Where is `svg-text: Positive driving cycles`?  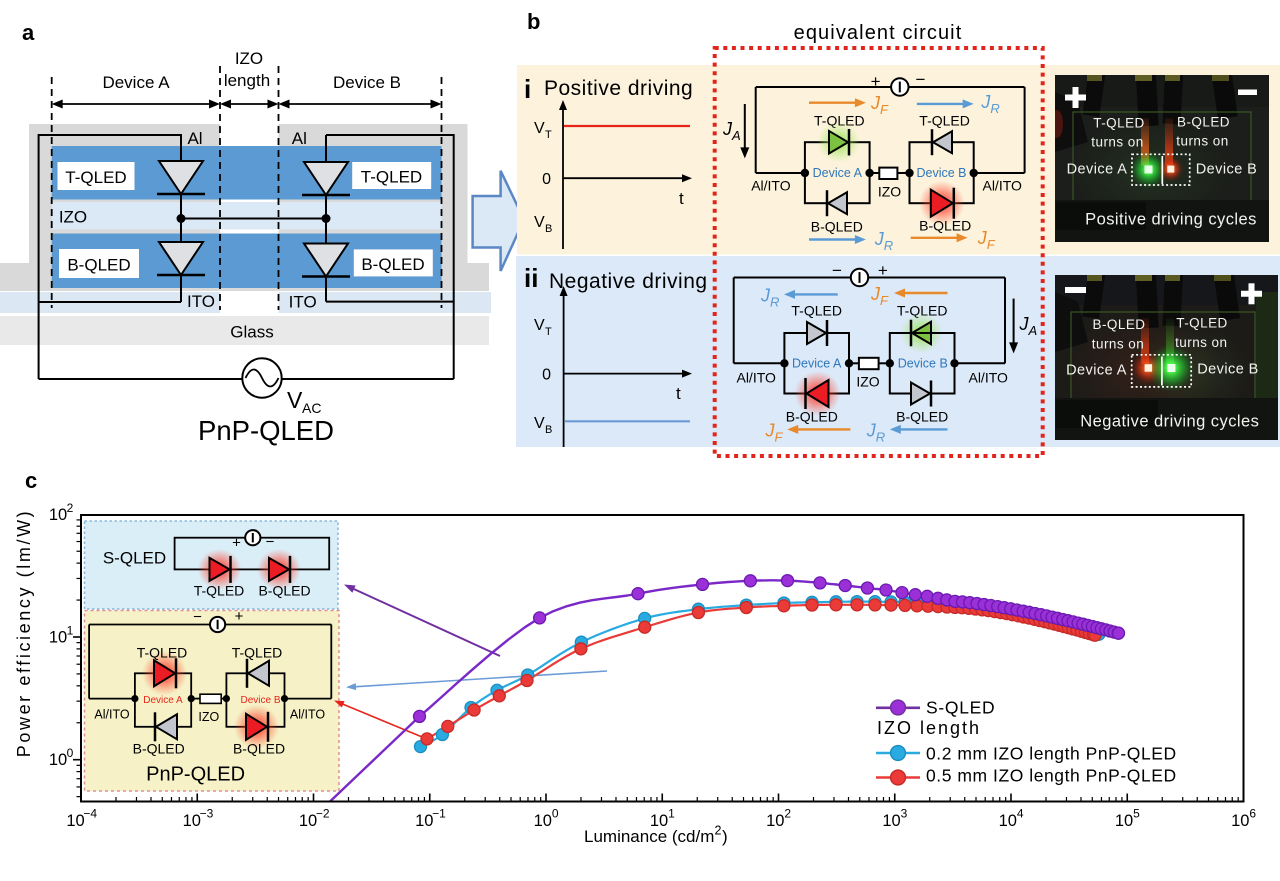
svg-text: Positive driving cycles is located at coordinates (1171, 220).